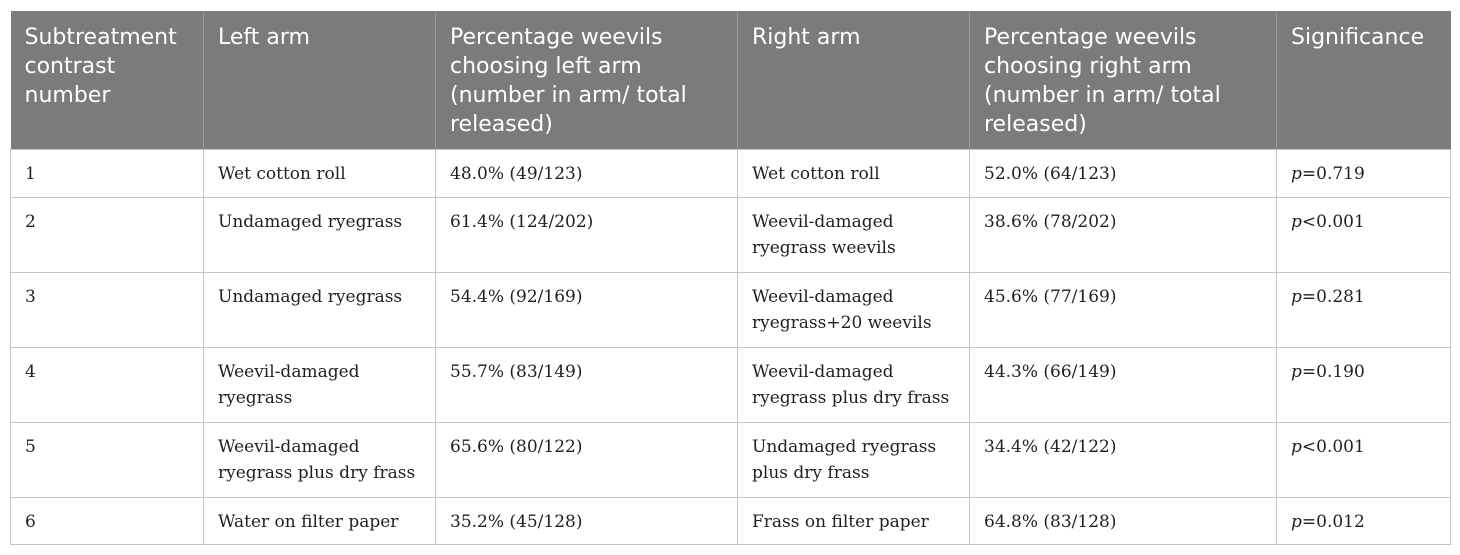  What do you see at coordinates (1363, 385) in the screenshot?
I see `significance: p=0.190` at bounding box center [1363, 385].